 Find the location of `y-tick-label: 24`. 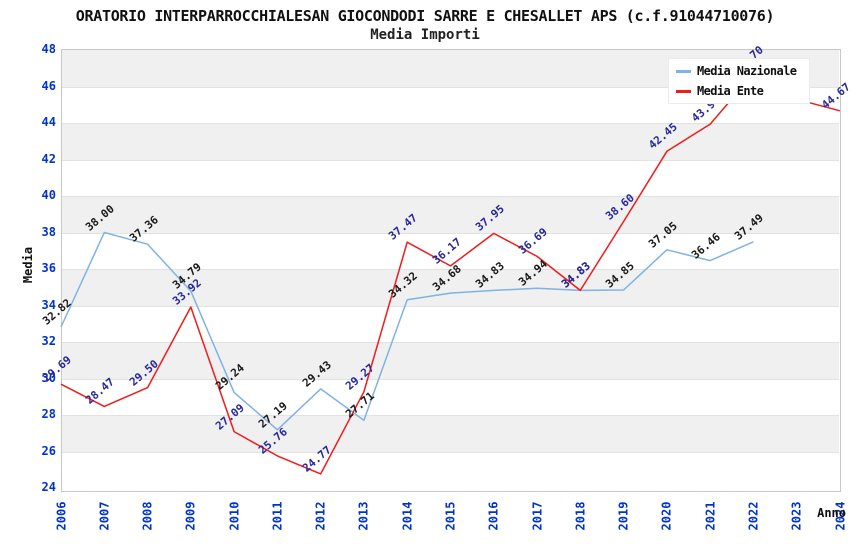

y-tick-label: 24 is located at coordinates (48, 487).